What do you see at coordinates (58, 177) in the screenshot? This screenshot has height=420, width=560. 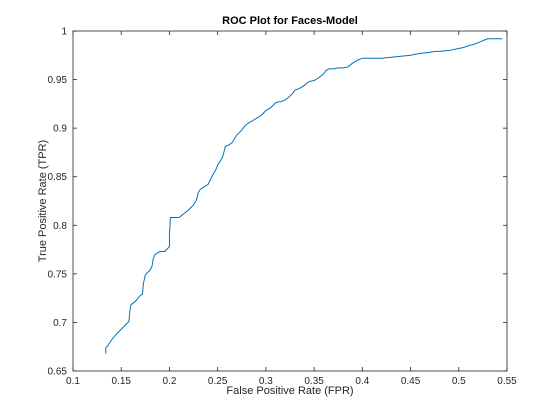 I see `y-tick-label: 0.85` at bounding box center [58, 177].